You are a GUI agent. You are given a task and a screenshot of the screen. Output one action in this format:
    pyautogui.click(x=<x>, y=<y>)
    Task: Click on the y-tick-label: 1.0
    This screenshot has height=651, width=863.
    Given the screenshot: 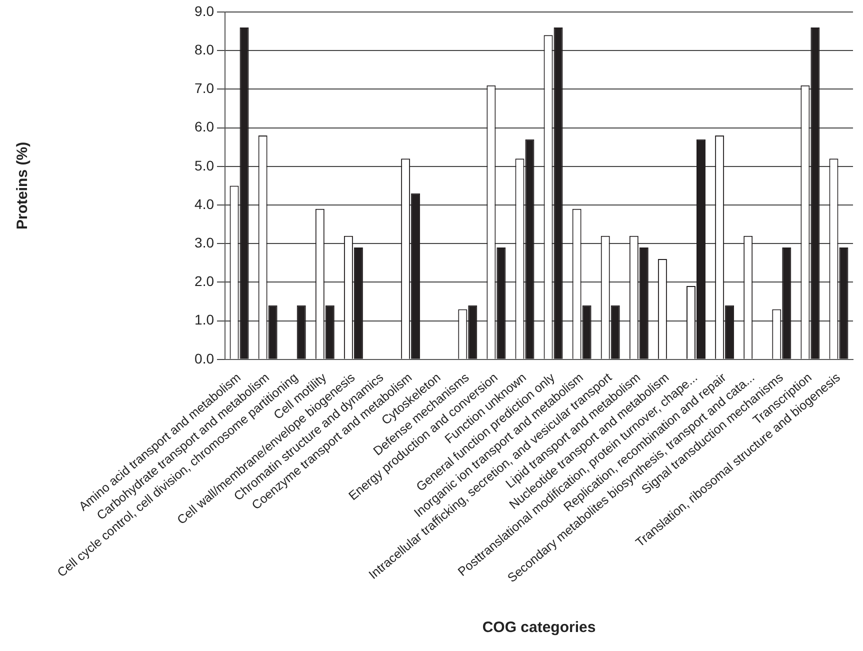 What is the action you would take?
    pyautogui.click(x=204, y=320)
    